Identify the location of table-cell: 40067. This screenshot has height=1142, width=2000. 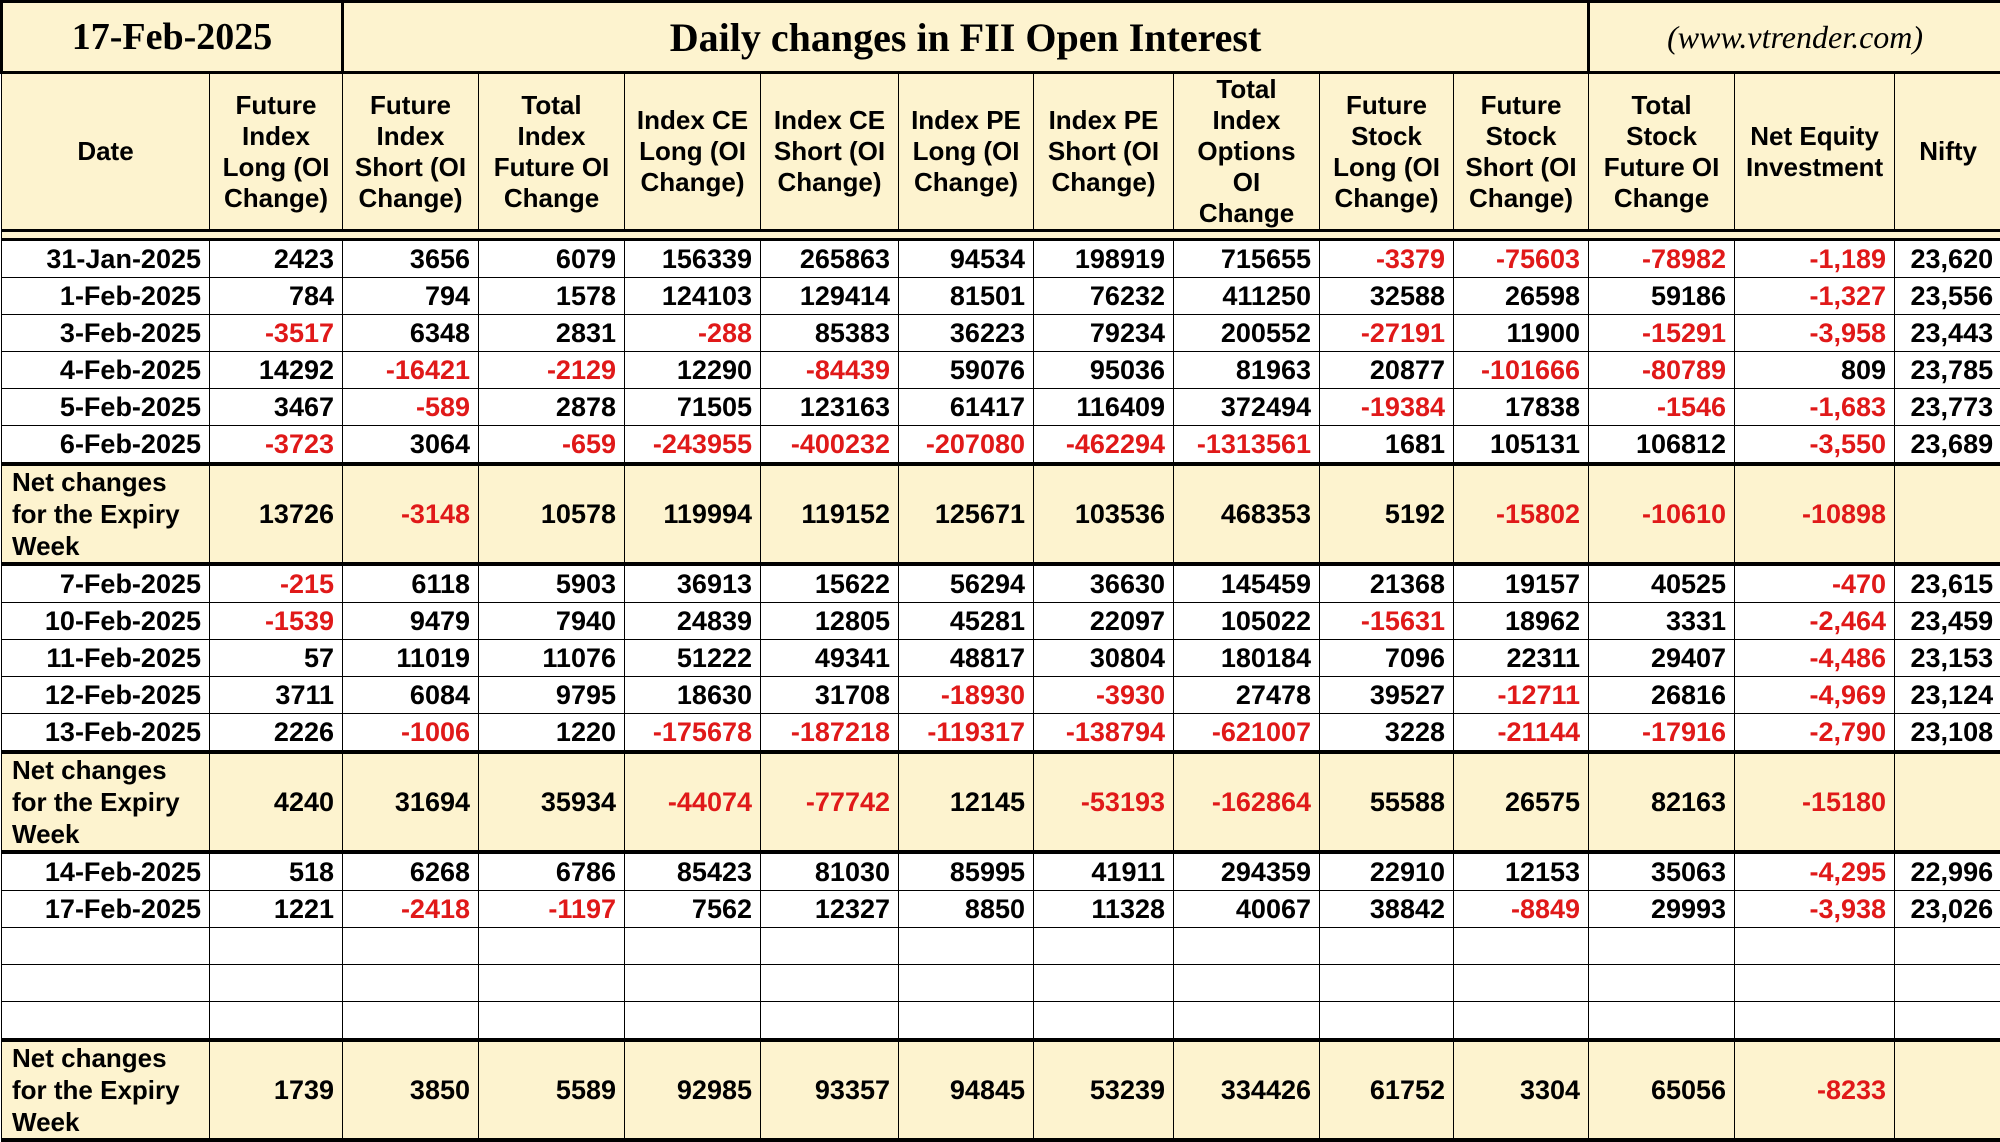
(1247, 909).